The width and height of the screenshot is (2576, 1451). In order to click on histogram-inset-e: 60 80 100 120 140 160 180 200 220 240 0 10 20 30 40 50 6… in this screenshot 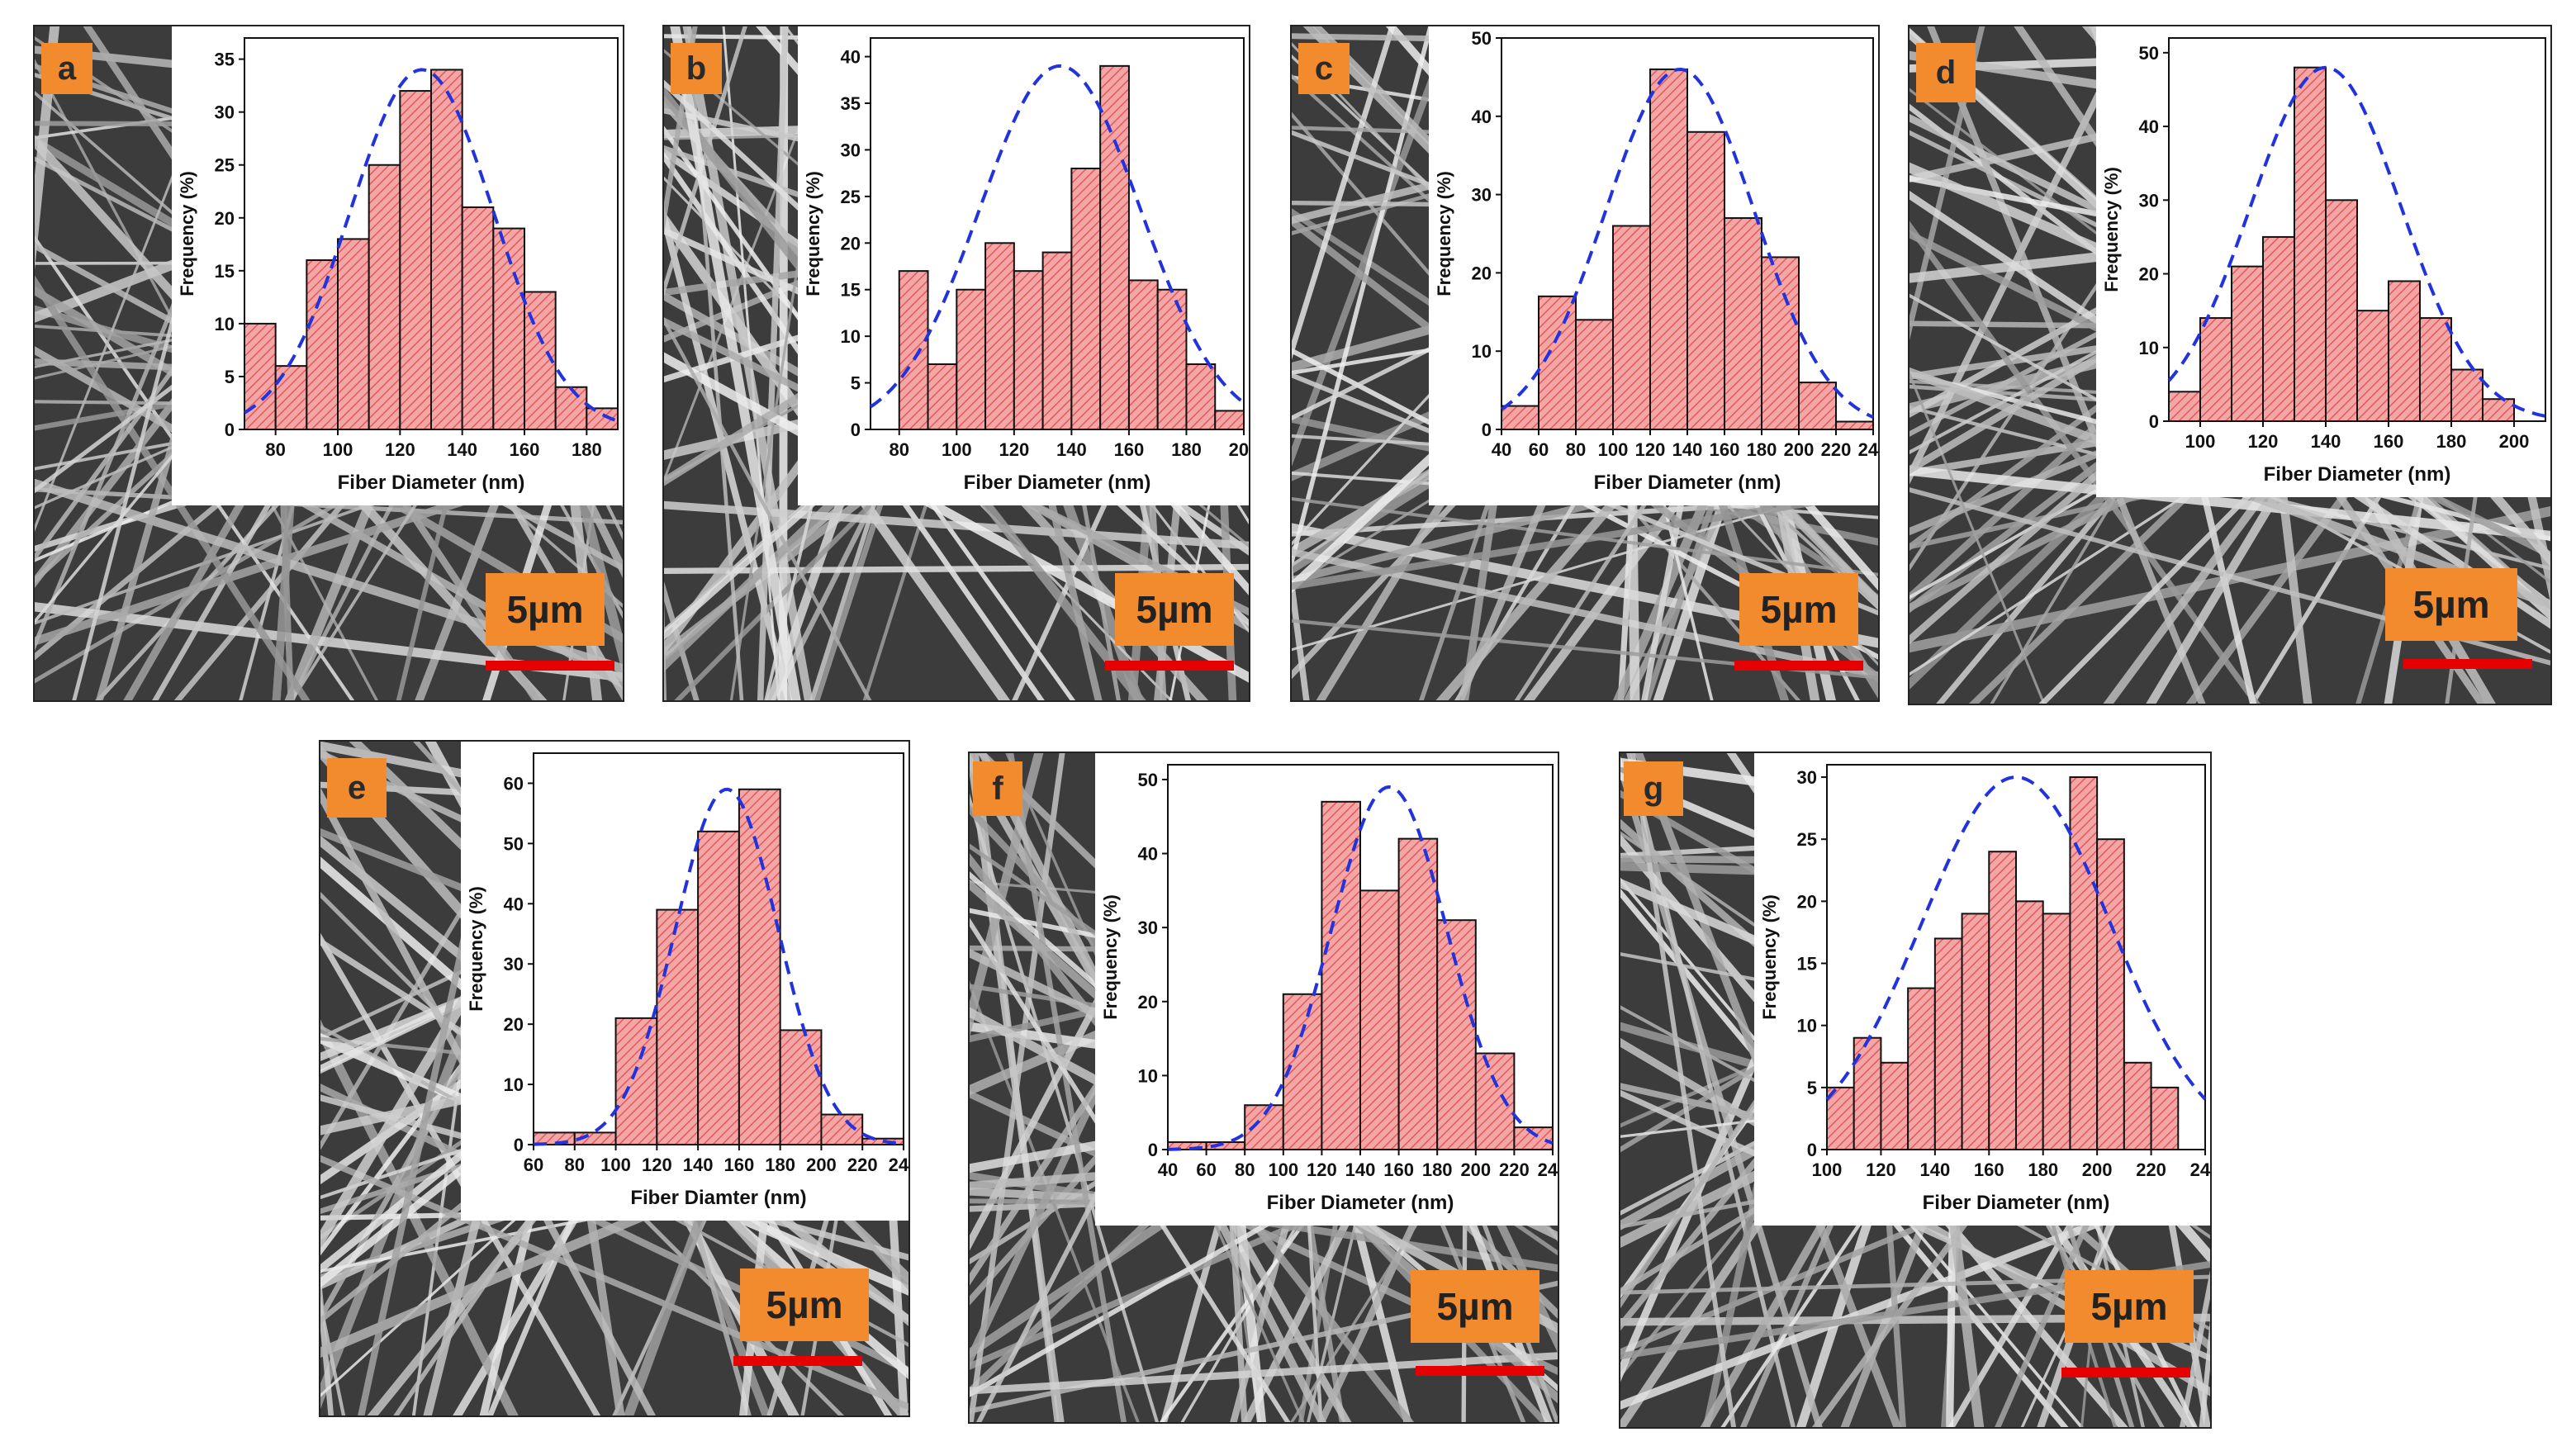, I will do `click(685, 981)`.